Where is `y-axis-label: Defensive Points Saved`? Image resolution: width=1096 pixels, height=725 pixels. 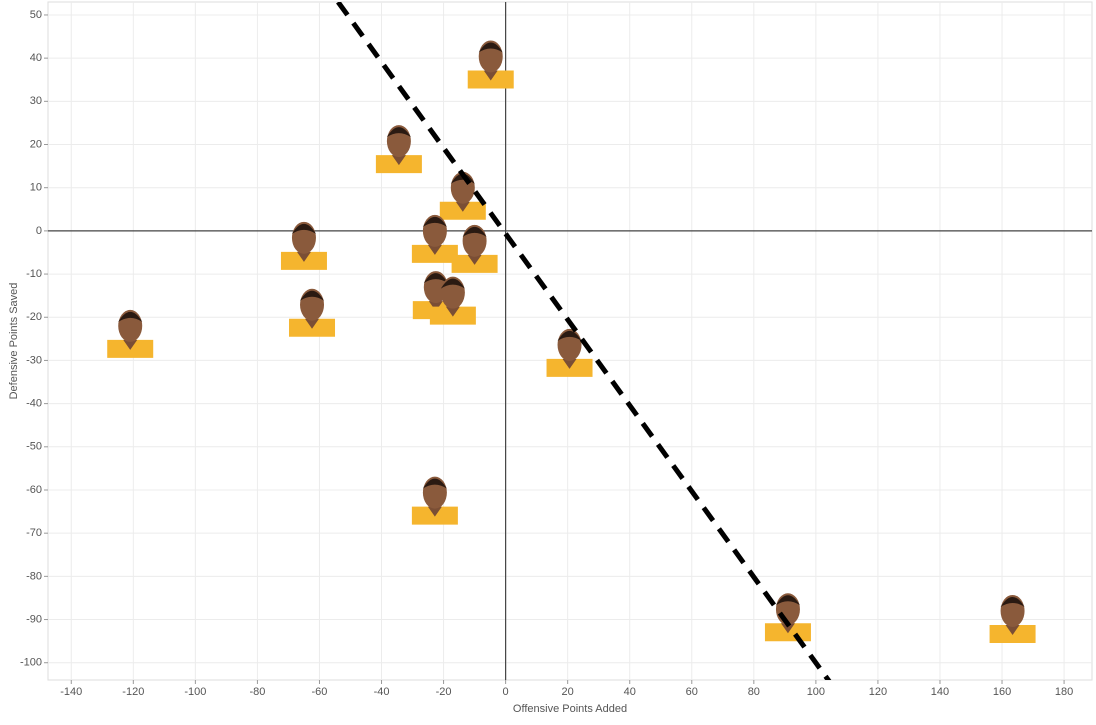 y-axis-label: Defensive Points Saved is located at coordinates (14, 341).